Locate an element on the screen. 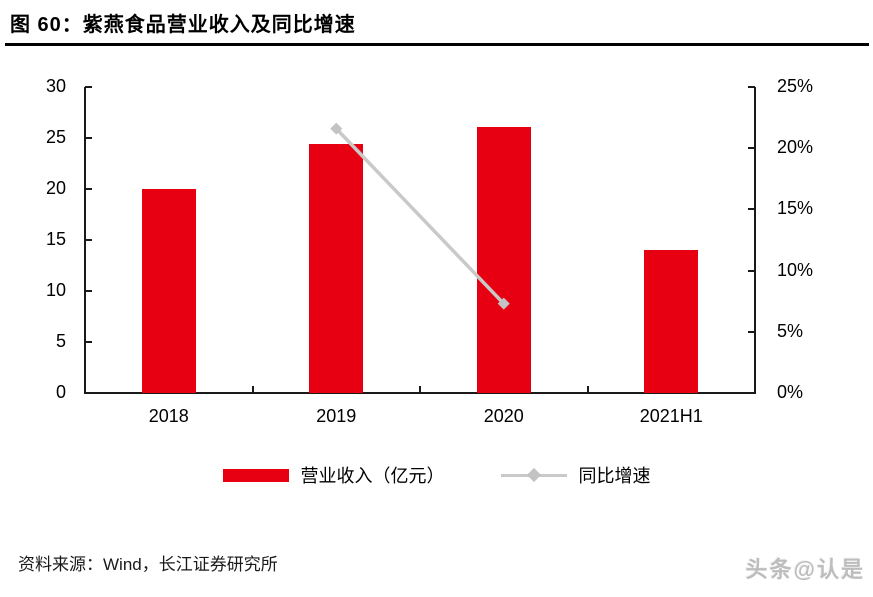 The width and height of the screenshot is (873, 597). y-tick-label-right: 20% is located at coordinates (795, 147).